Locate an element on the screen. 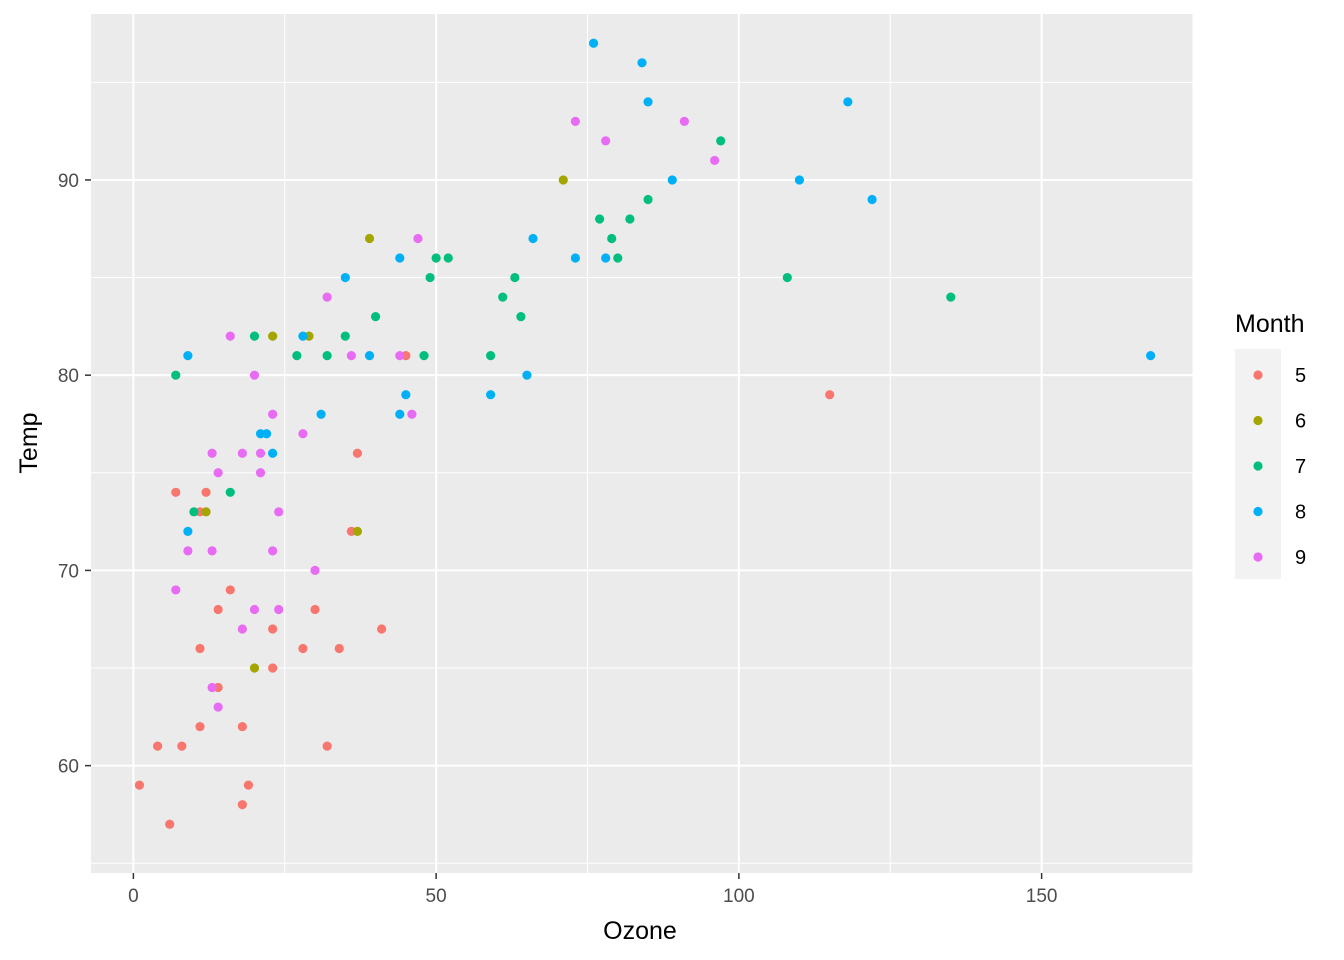  x-tick-label: 150 is located at coordinates (1042, 896).